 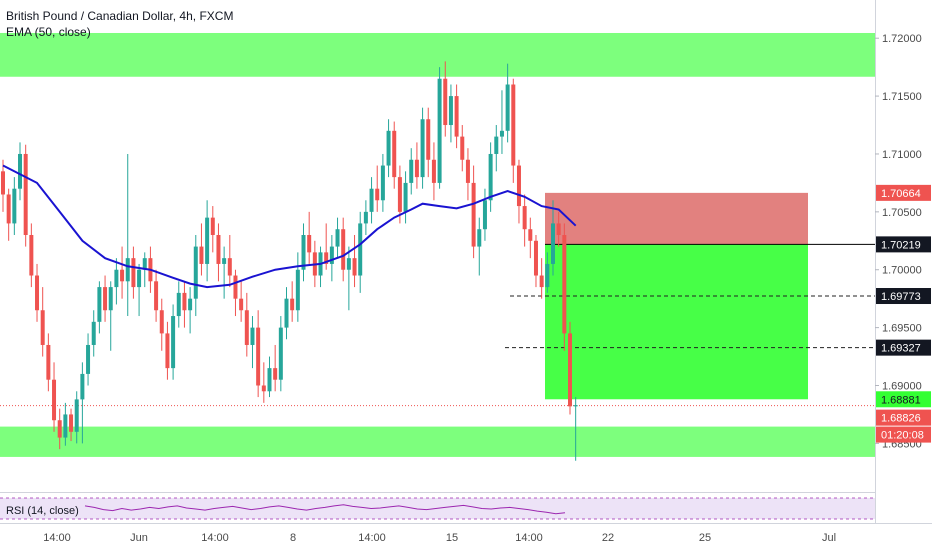 What do you see at coordinates (829, 538) in the screenshot?
I see `time-tick-label: Jul` at bounding box center [829, 538].